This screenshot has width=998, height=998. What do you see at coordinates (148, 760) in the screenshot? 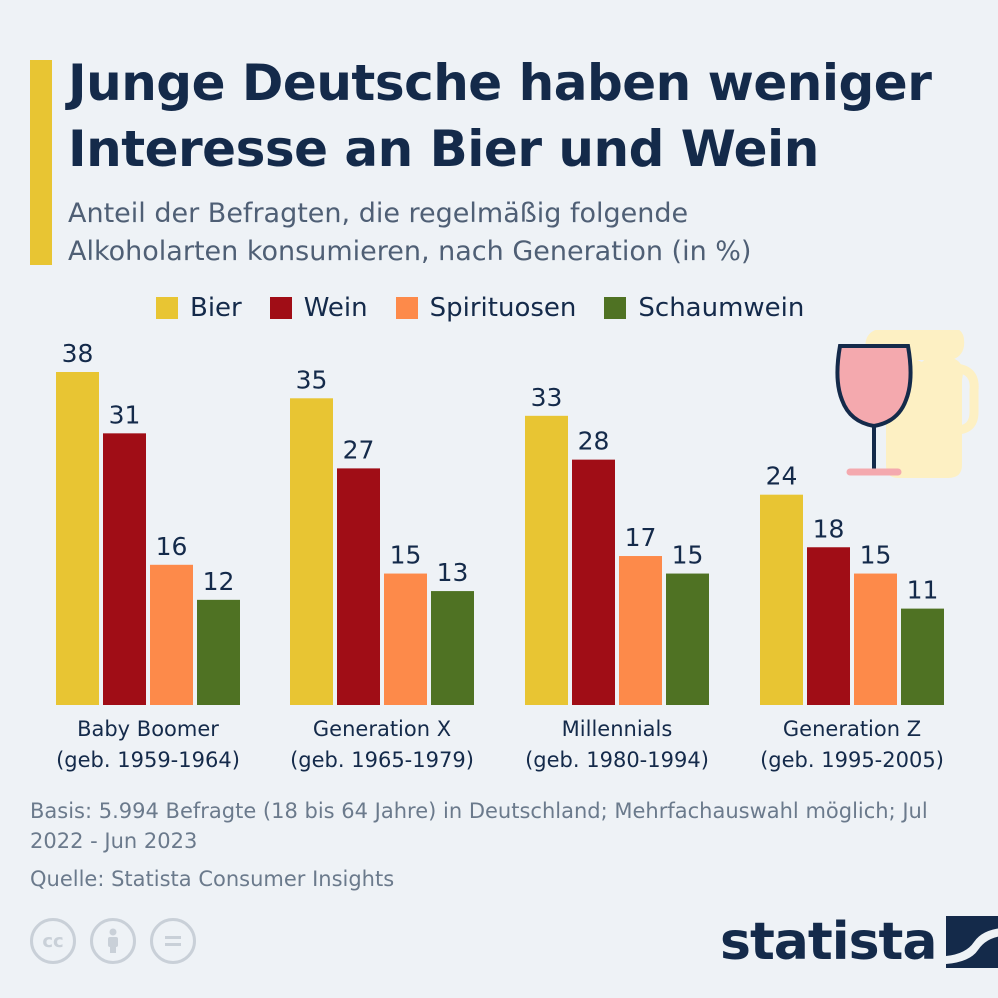
I see `category-label-0-1: (geb. 1959-1964)` at bounding box center [148, 760].